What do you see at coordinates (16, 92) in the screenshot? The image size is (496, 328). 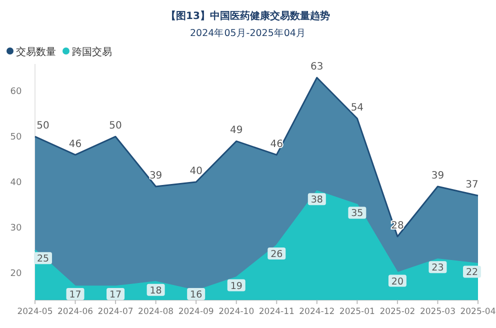 I see `y-tick-label: 60` at bounding box center [16, 92].